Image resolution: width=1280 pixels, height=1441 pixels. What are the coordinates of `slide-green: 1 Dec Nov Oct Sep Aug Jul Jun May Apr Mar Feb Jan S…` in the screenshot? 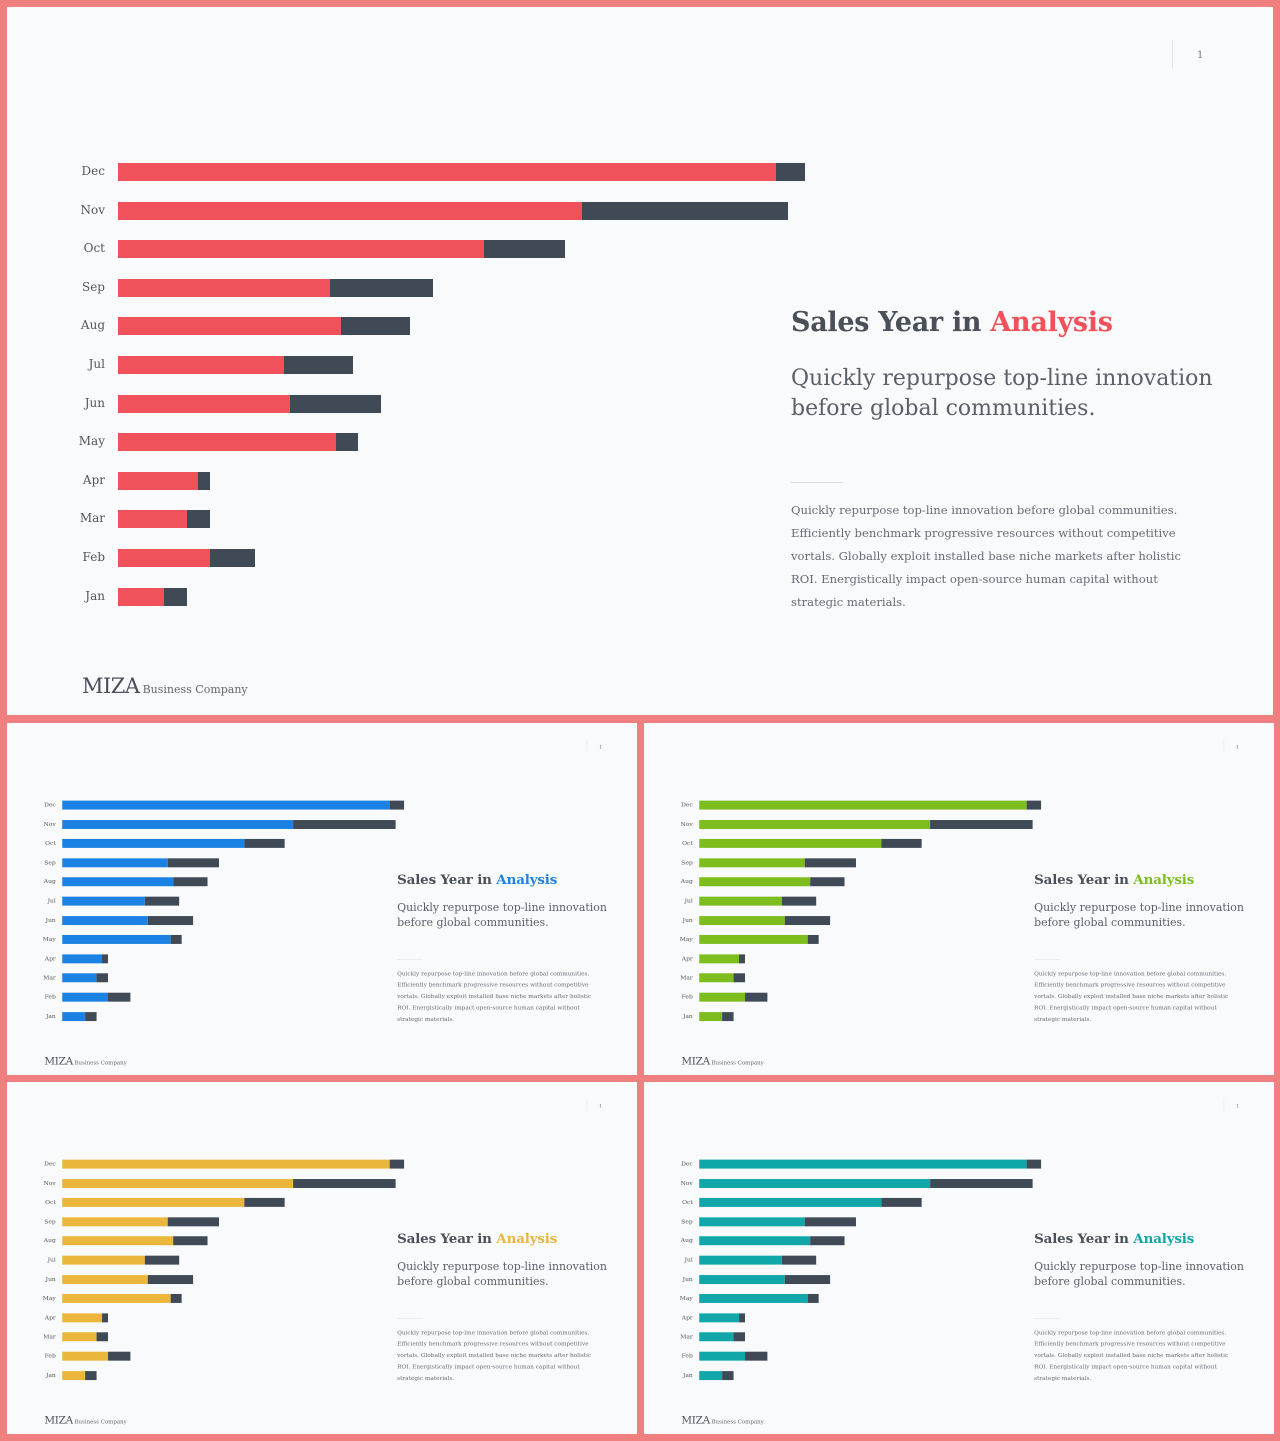 It's located at (959, 899).